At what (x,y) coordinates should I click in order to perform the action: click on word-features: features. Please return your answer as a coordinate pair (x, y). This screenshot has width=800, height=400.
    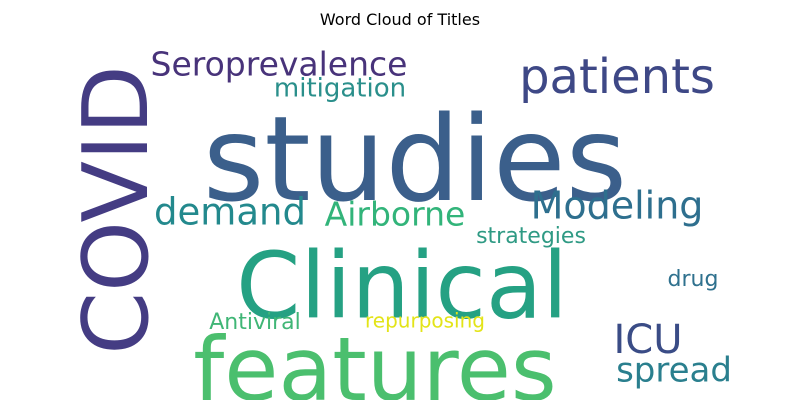
    Looking at the image, I should click on (375, 359).